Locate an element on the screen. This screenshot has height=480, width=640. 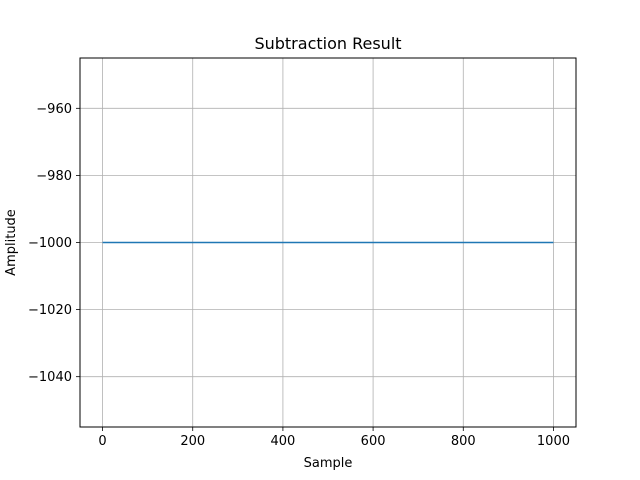
y-tick-label: −1040 is located at coordinates (50, 377).